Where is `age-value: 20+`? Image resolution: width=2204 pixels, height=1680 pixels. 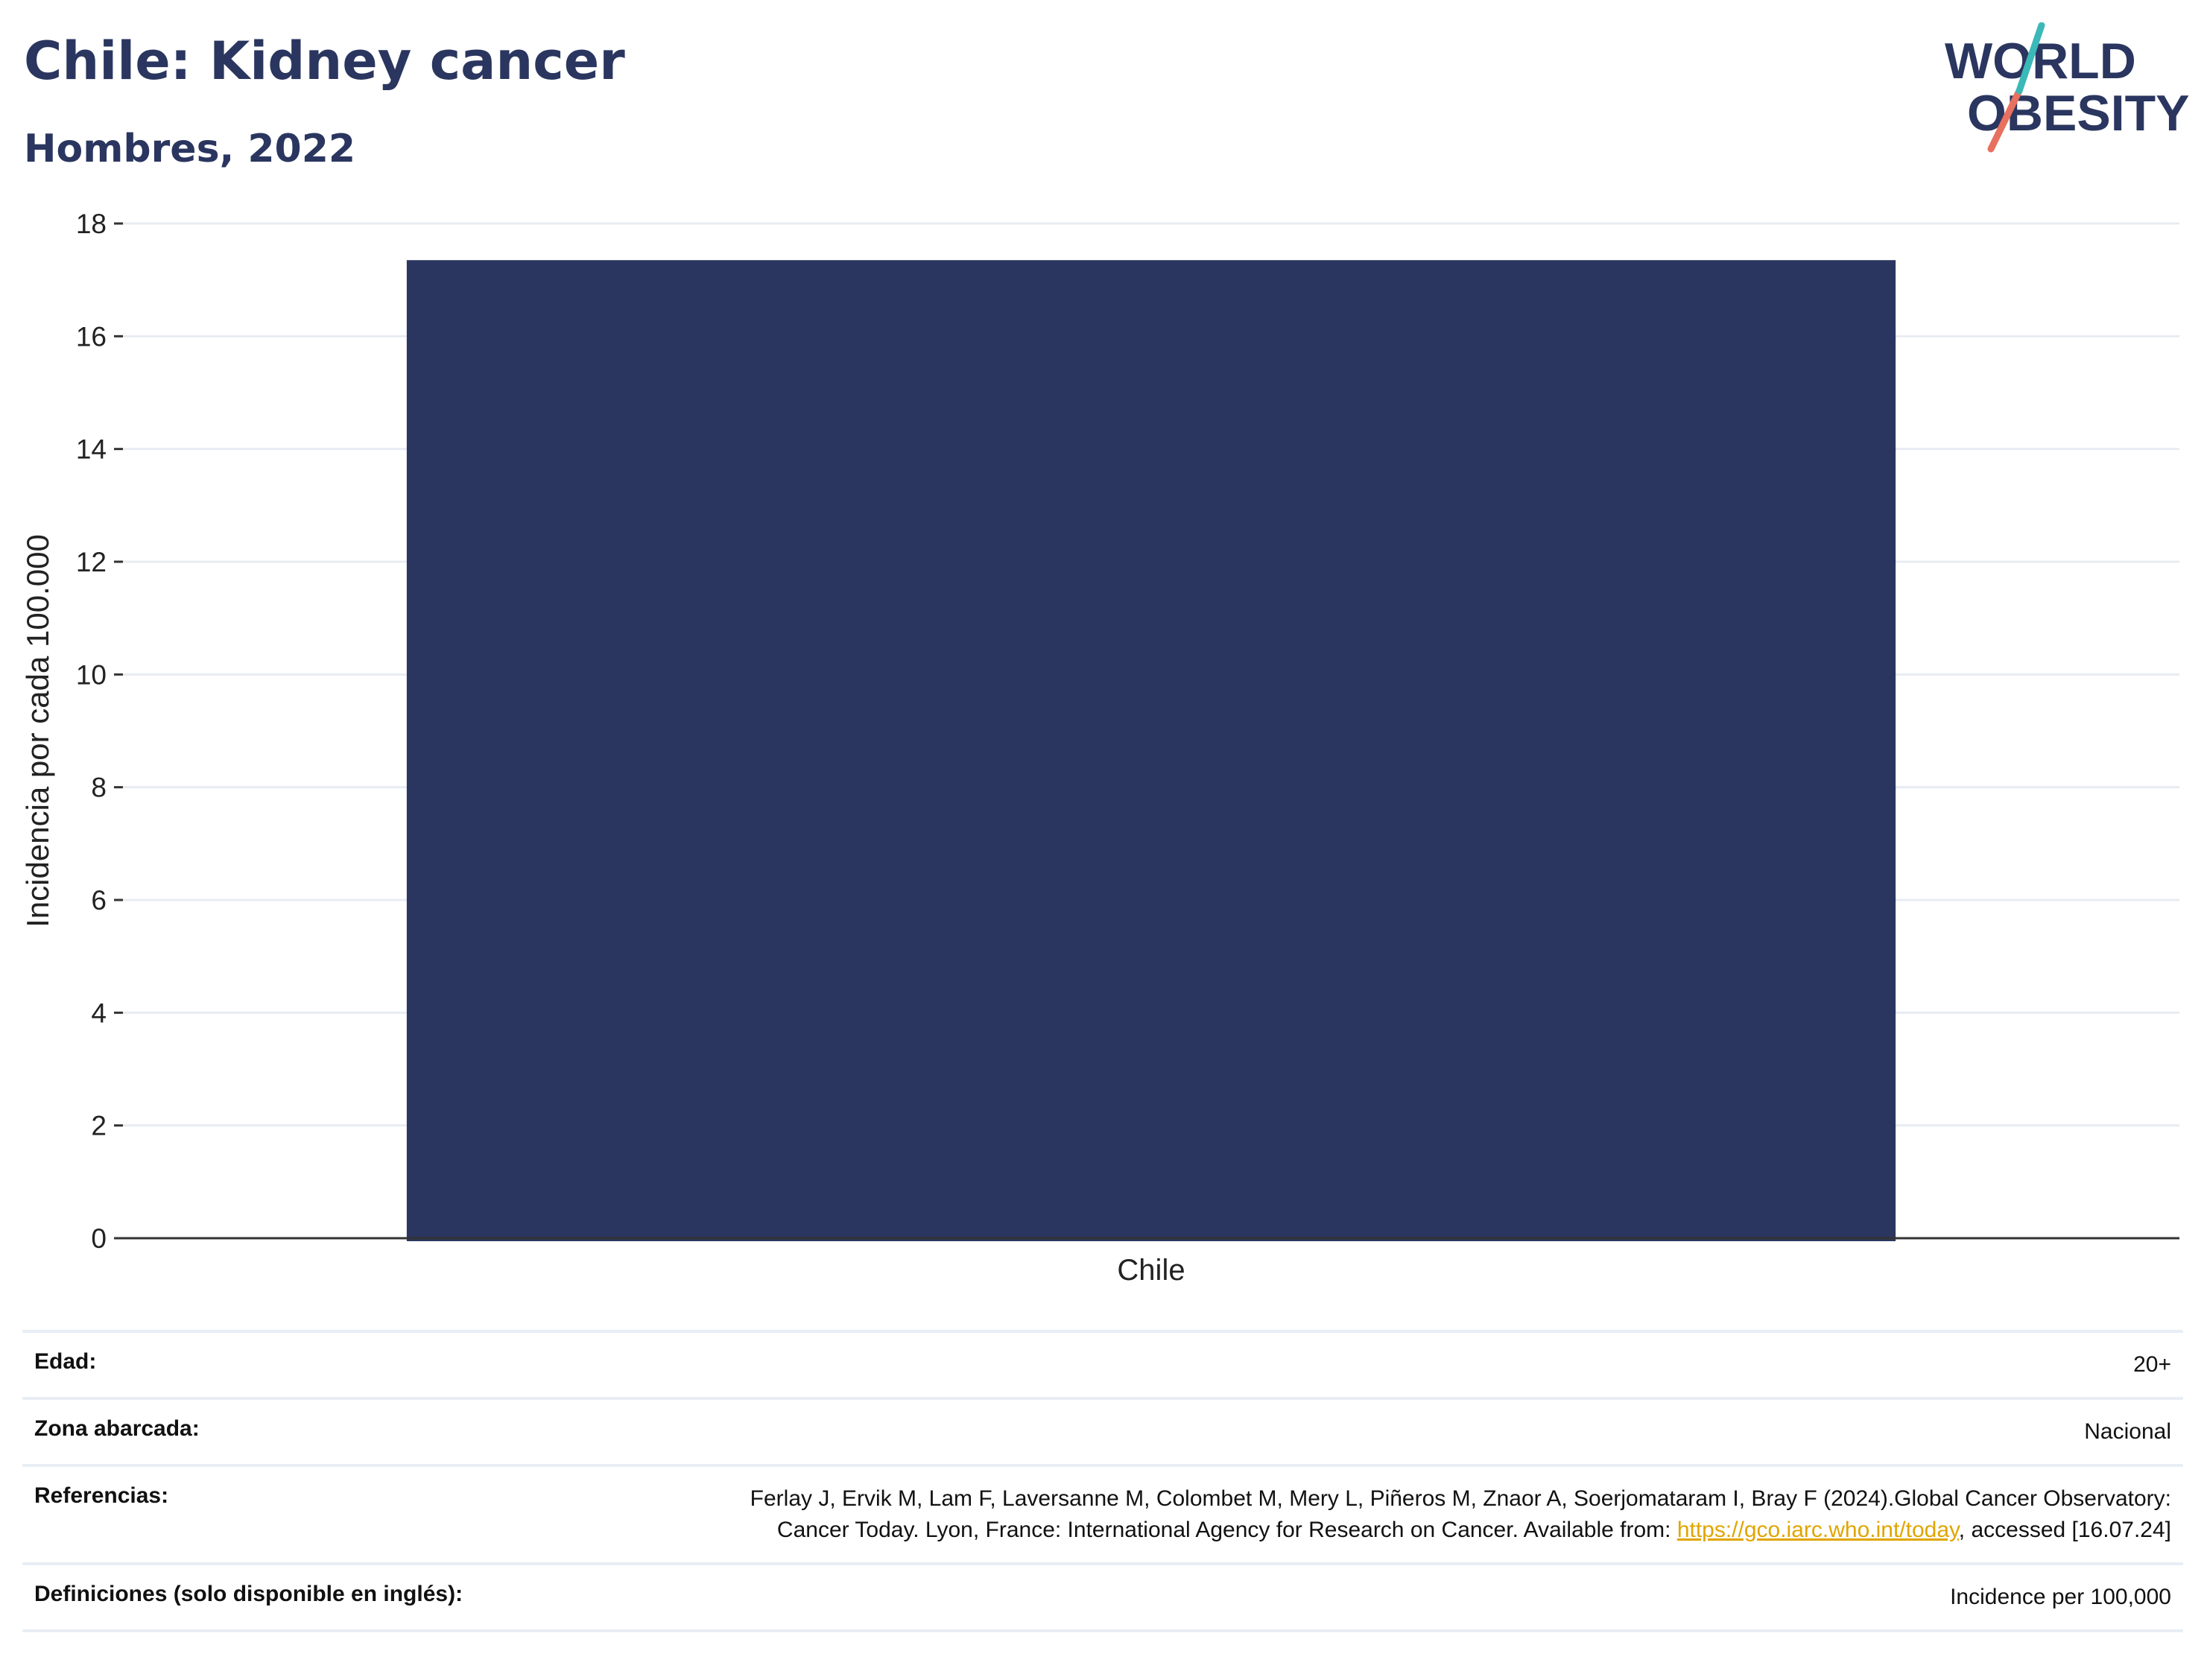 age-value: 20+ is located at coordinates (1450, 1365).